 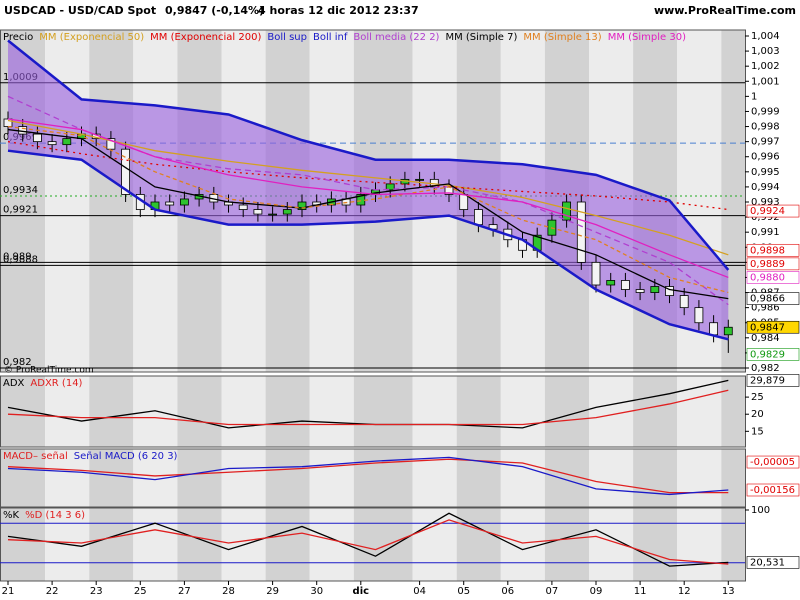 I want to click on period: 4 horas 12 dic 2012 23:37, so click(x=338, y=10).